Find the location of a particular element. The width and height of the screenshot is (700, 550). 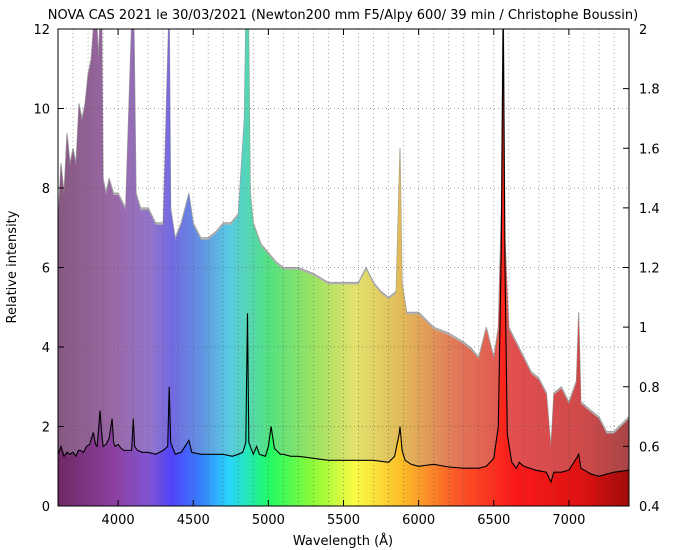

y2-tick-label: 1.2 is located at coordinates (649, 269).